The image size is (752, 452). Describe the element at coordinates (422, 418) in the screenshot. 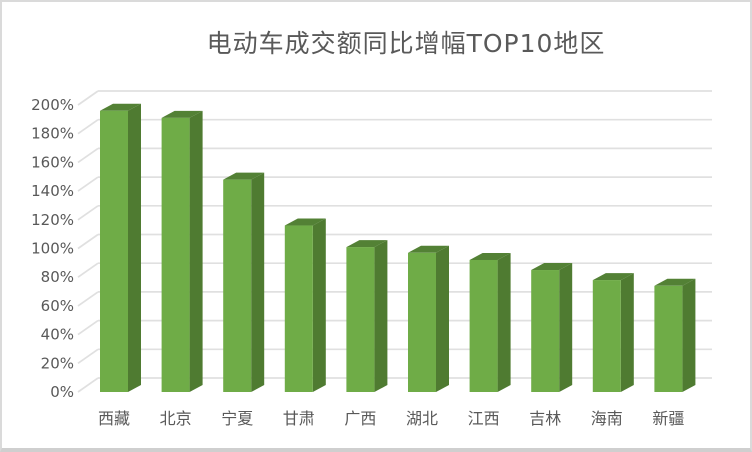

I see `x-axis-label: 湖北` at that location.